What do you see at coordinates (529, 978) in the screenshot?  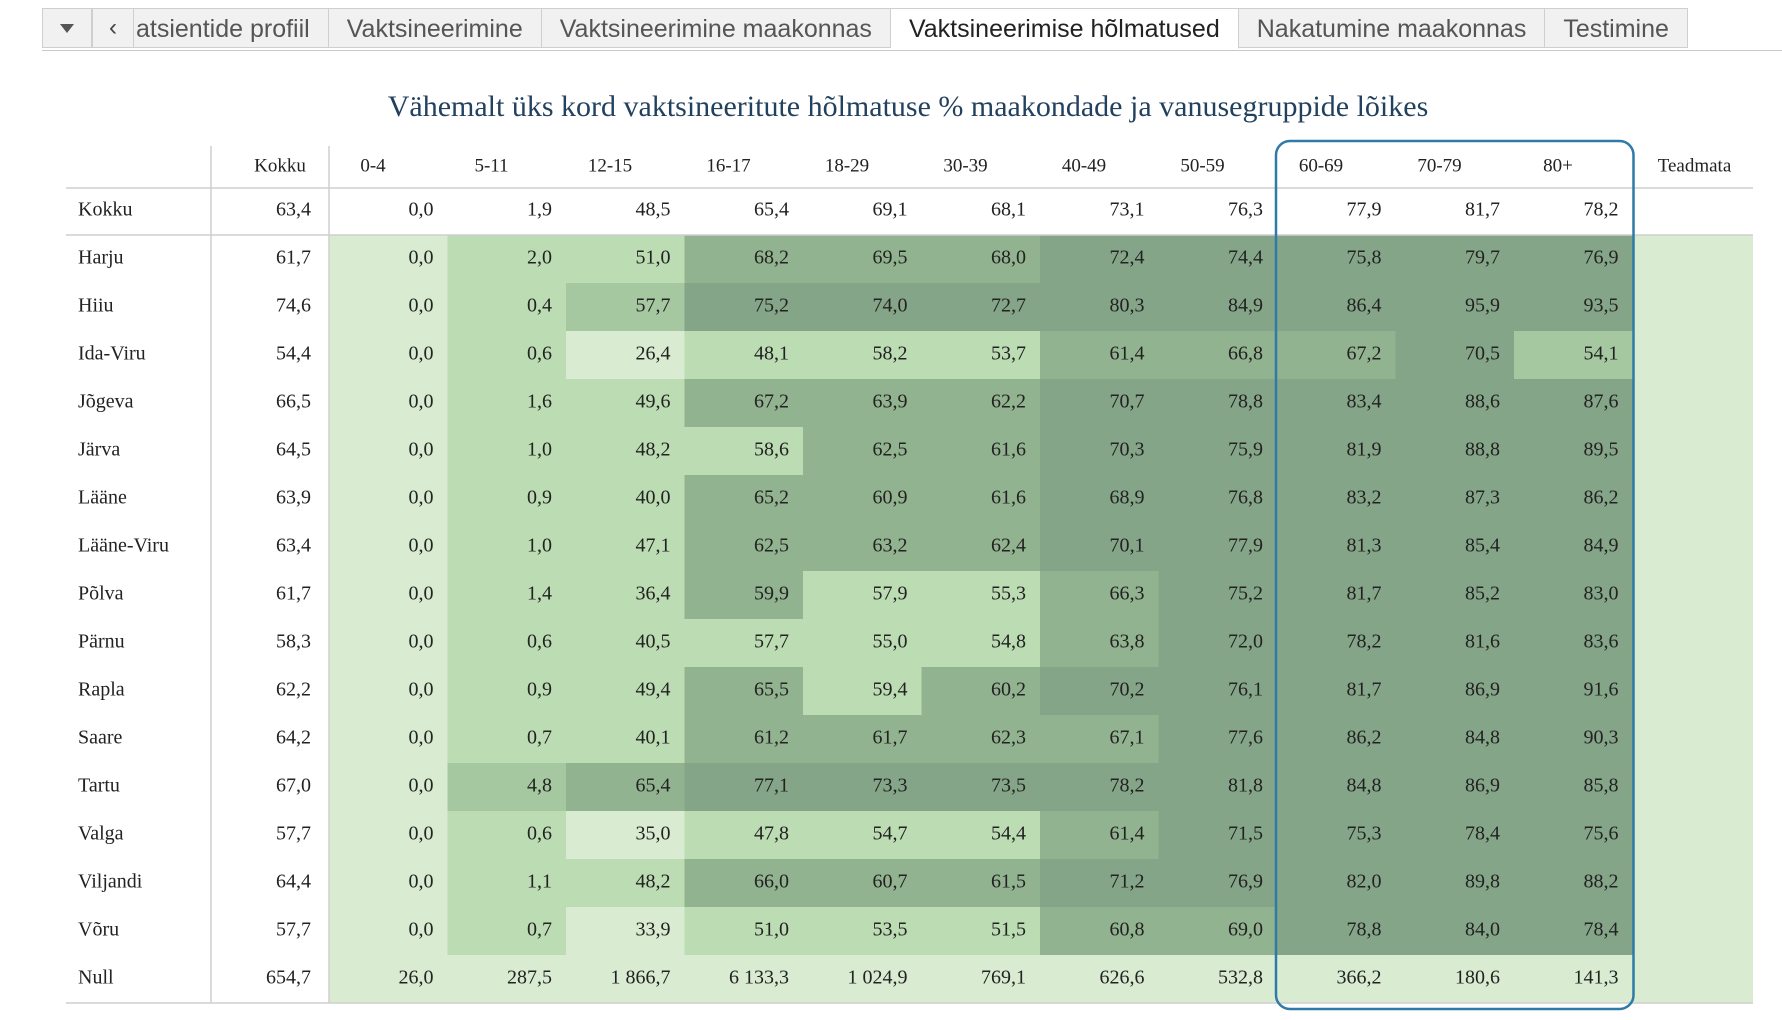 I see `cell-value: 287,5` at bounding box center [529, 978].